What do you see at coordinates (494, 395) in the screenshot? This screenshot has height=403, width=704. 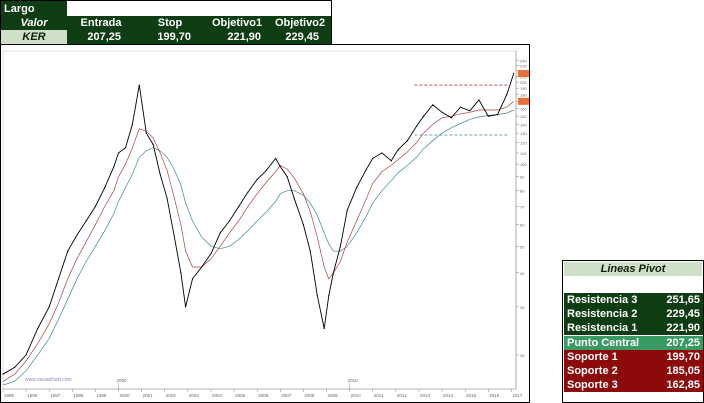 I see `x-tick-label: 2016` at bounding box center [494, 395].